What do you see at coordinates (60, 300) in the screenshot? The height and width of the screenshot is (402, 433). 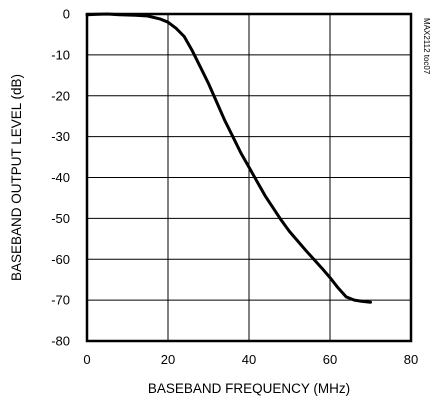 I see `y-tick-label: -70` at bounding box center [60, 300].